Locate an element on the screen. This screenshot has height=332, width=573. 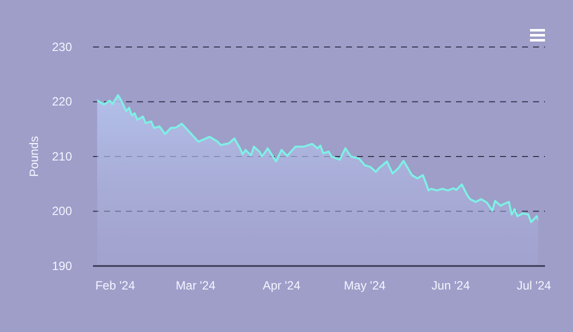
x-tick-label: Jun '24 is located at coordinates (451, 285).